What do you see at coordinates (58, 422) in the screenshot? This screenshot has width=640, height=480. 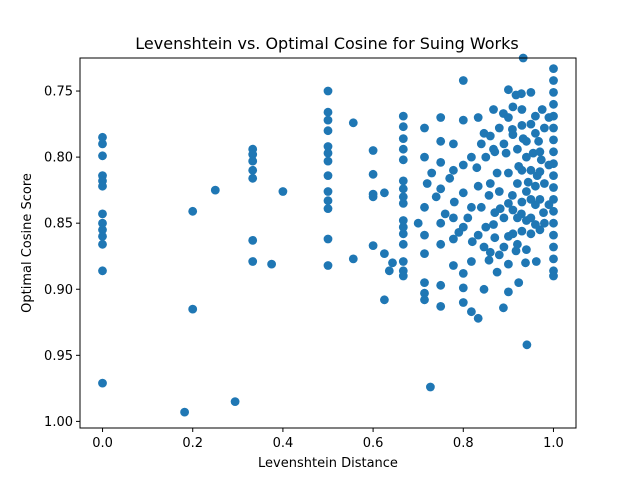 I see `y-tick-label: 1.00` at bounding box center [58, 422].